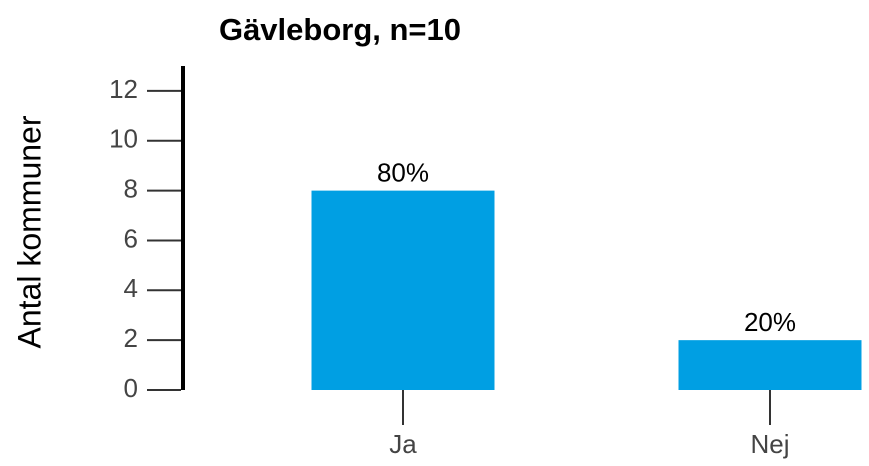  Describe the element at coordinates (131, 388) in the screenshot. I see `y-tick-label: 0` at that location.